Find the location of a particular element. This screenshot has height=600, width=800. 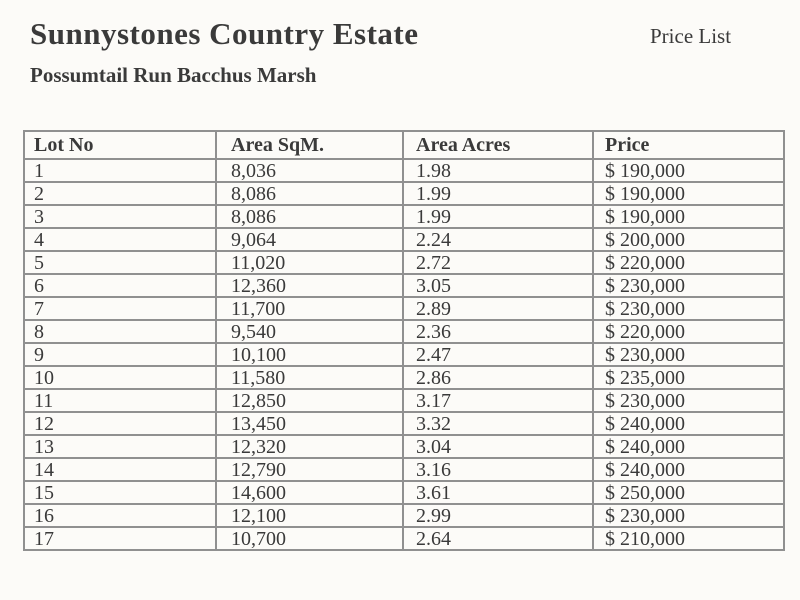

cell-lot-no: 11 is located at coordinates (120, 400).